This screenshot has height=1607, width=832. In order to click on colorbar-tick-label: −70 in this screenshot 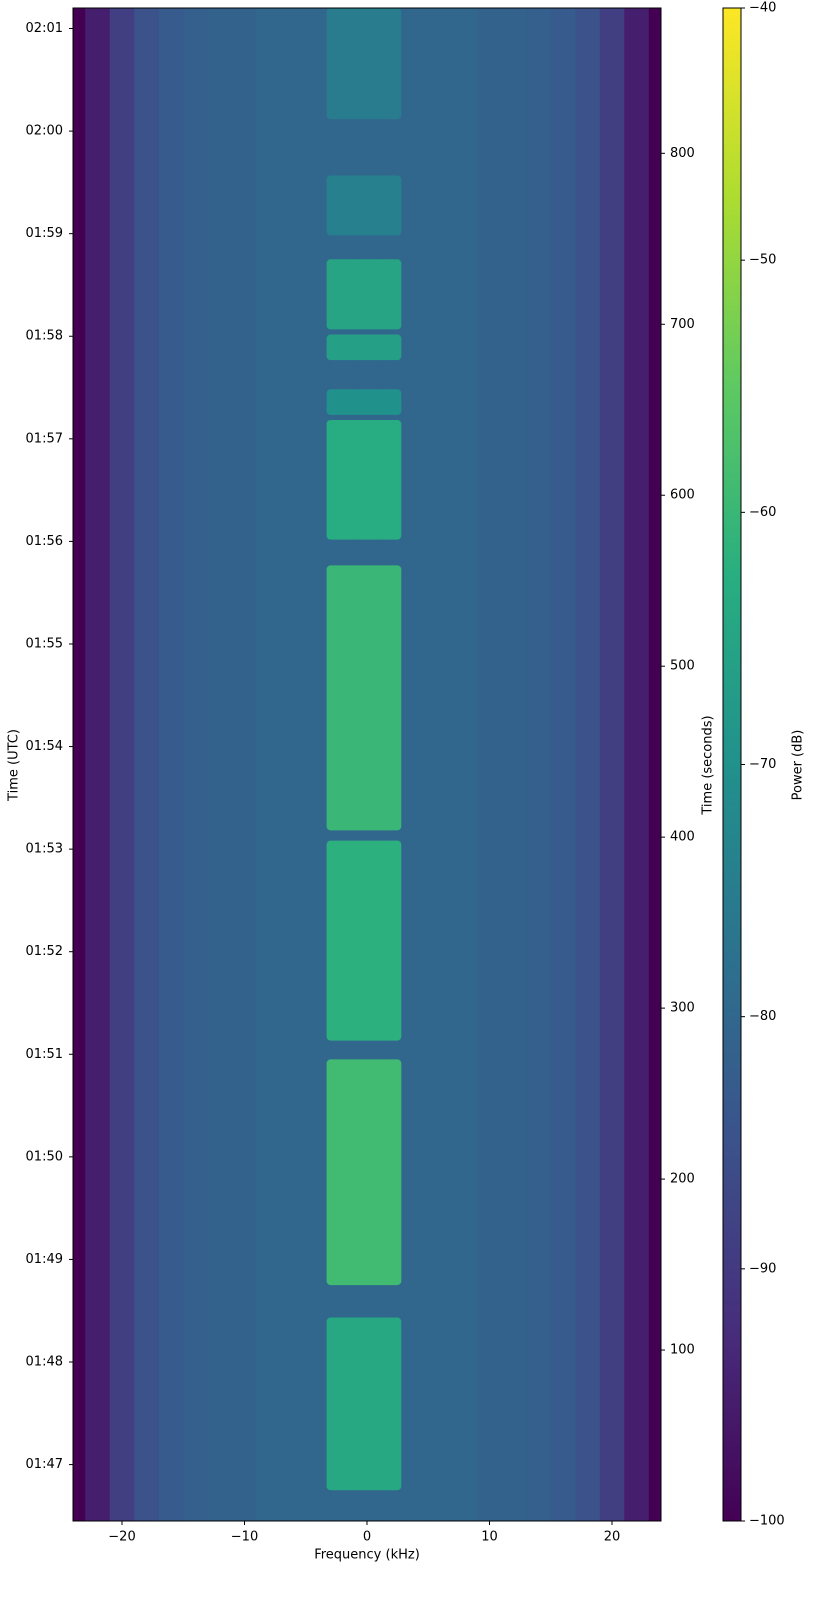, I will do `click(762, 764)`.